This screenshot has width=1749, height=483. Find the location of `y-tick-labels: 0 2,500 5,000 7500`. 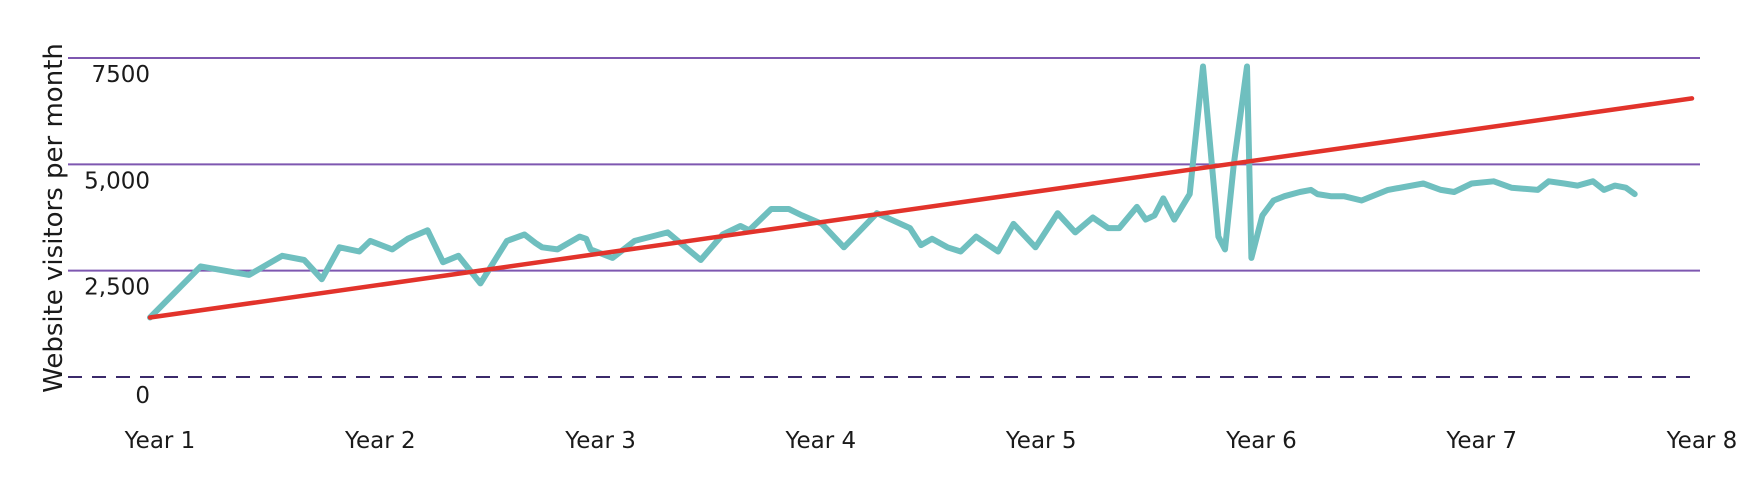

y-tick-labels: 0 2,500 5,000 7500 is located at coordinates (117, 235).